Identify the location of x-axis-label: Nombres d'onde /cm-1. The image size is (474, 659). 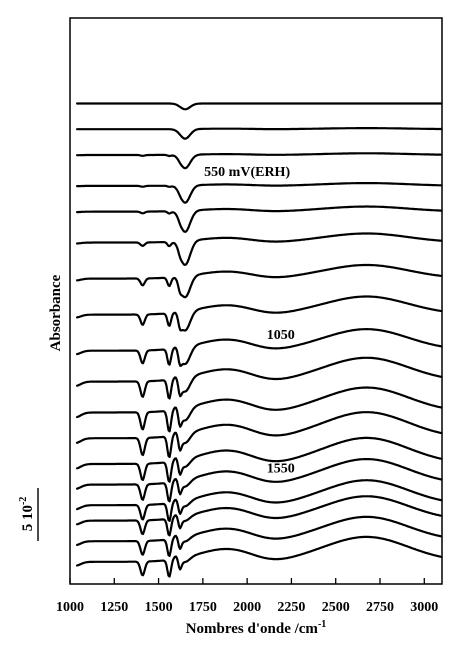
(256, 628).